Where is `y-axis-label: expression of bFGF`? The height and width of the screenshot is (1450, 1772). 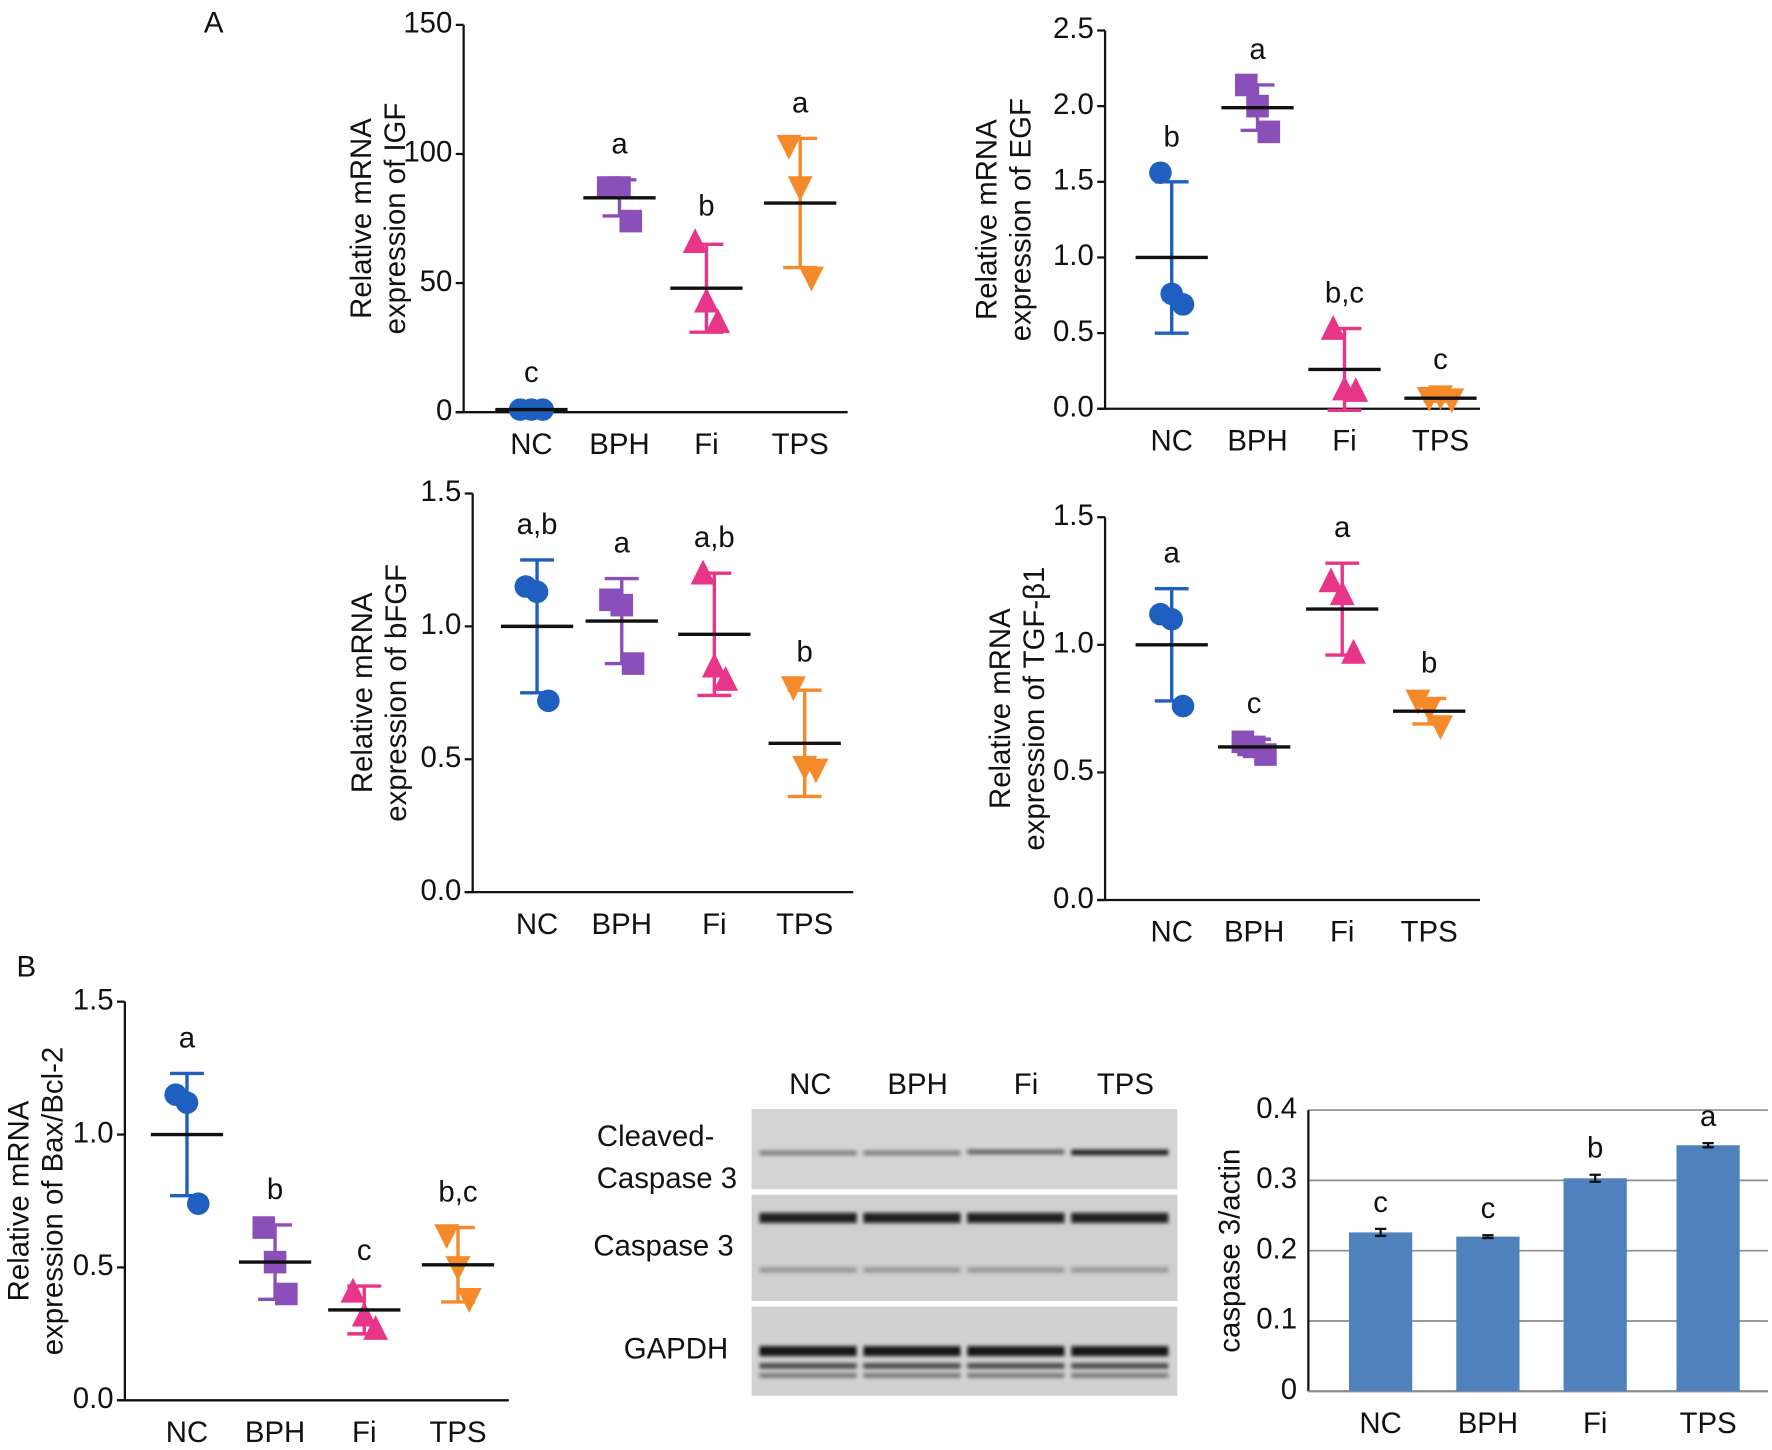 y-axis-label: expression of bFGF is located at coordinates (396, 693).